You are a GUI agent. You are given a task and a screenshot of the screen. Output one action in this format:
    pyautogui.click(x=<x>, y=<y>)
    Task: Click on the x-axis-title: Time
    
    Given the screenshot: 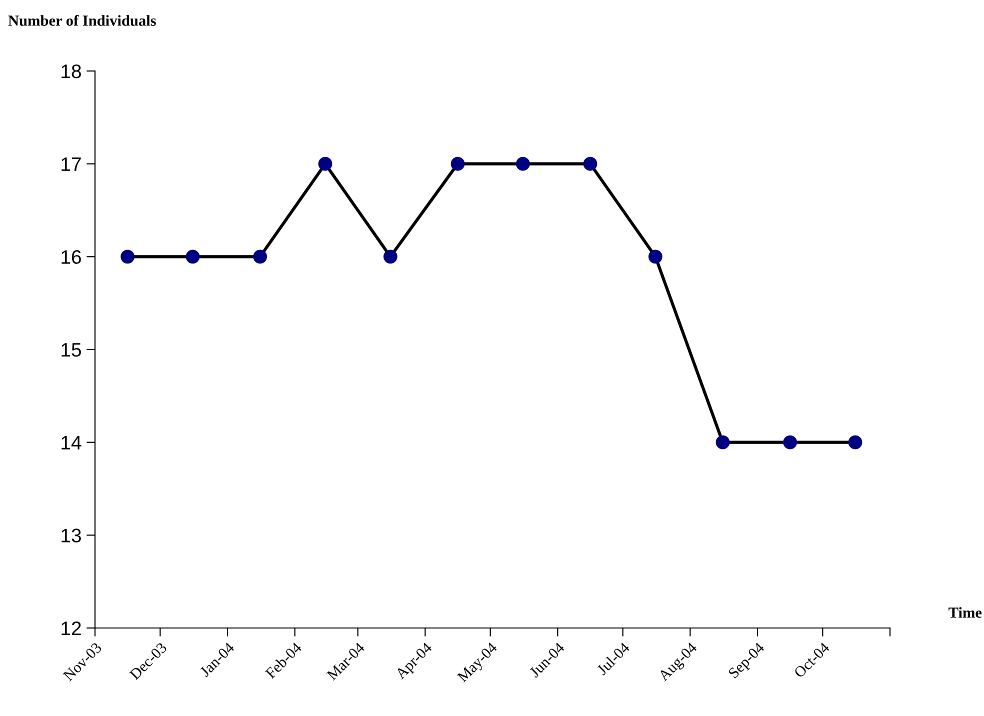 What is the action you would take?
    pyautogui.click(x=965, y=612)
    